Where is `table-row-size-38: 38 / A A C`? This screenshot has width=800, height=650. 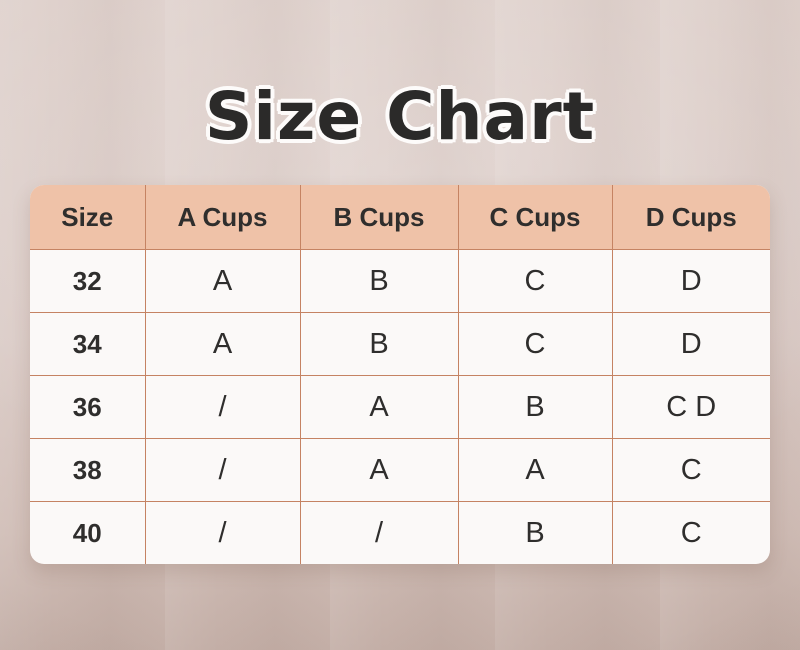 table-row-size-38: 38 / A A C is located at coordinates (400, 470).